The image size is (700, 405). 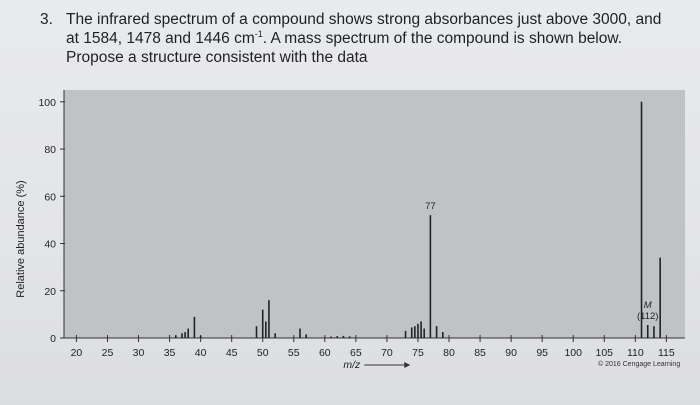 What do you see at coordinates (639, 364) in the screenshot?
I see `copyright-credit: © 2016 Cengage Learning` at bounding box center [639, 364].